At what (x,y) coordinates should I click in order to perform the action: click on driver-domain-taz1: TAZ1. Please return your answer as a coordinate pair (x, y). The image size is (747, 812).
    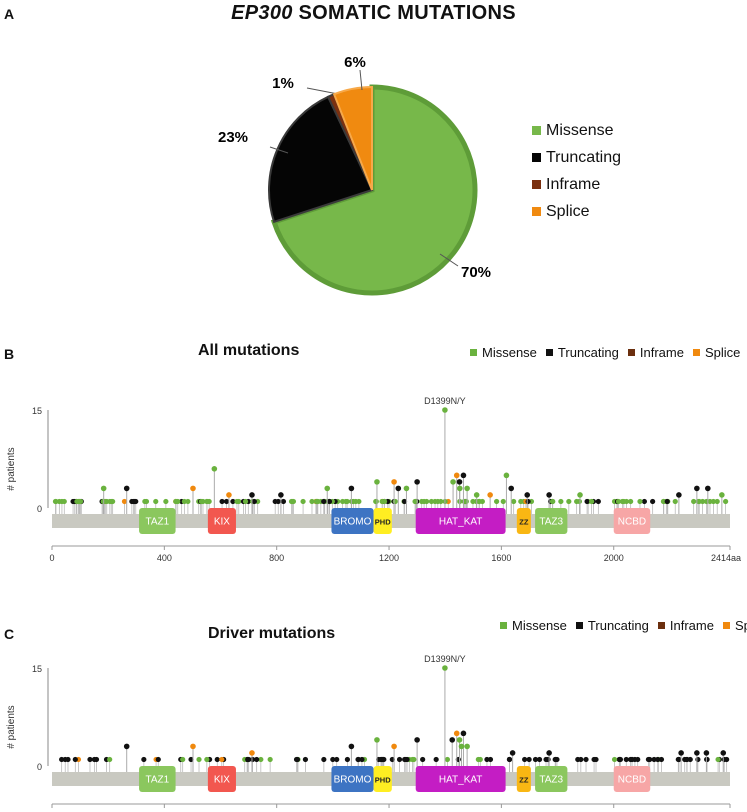
    Looking at the image, I should click on (157, 779).